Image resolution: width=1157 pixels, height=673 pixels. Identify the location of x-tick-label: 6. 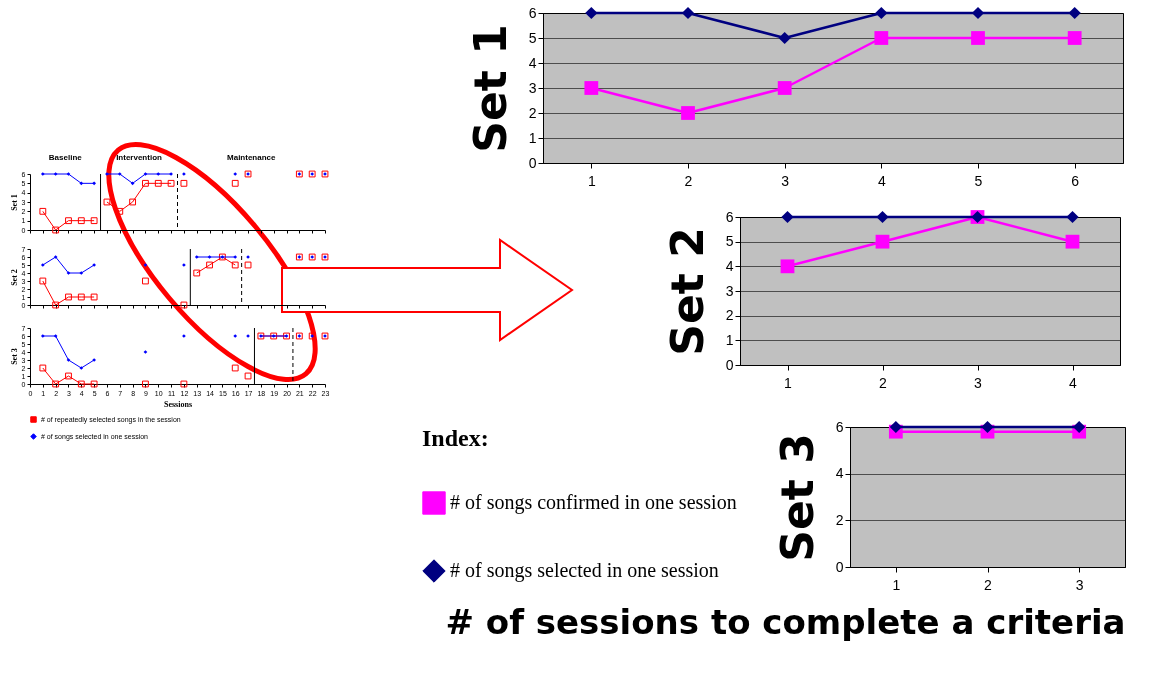
(1075, 180).